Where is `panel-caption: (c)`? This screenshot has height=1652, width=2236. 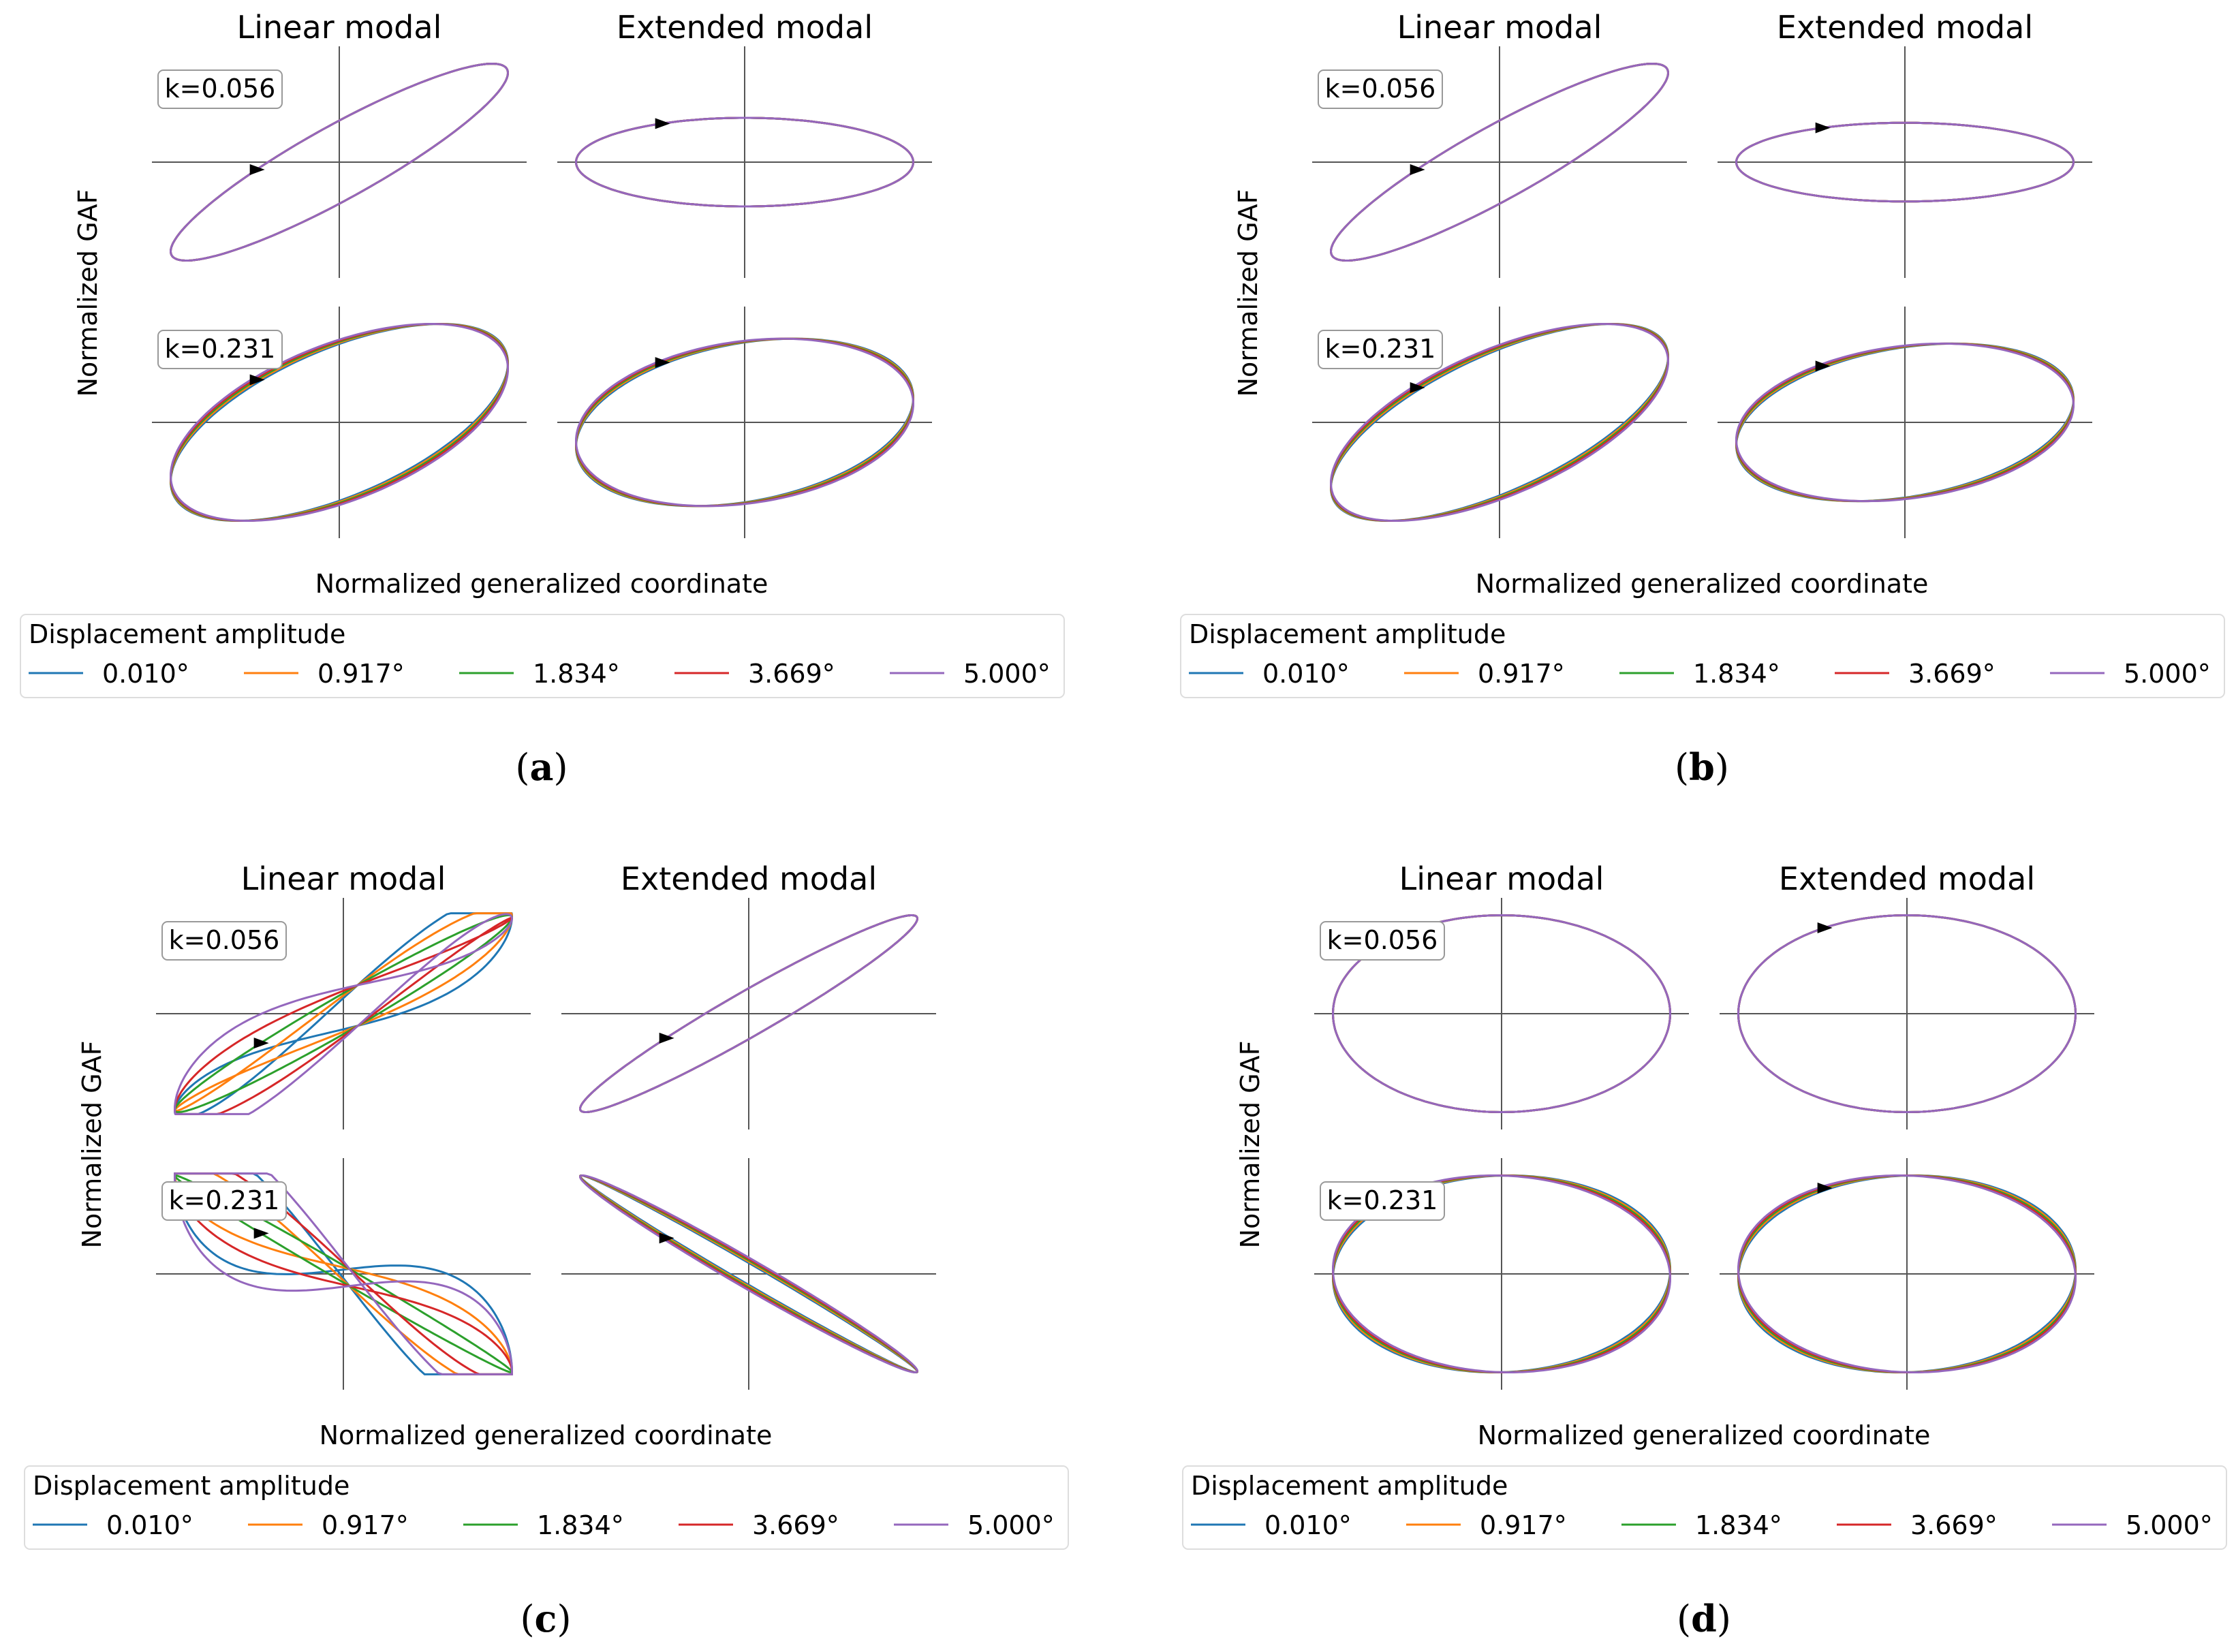 panel-caption: (c) is located at coordinates (545, 1618).